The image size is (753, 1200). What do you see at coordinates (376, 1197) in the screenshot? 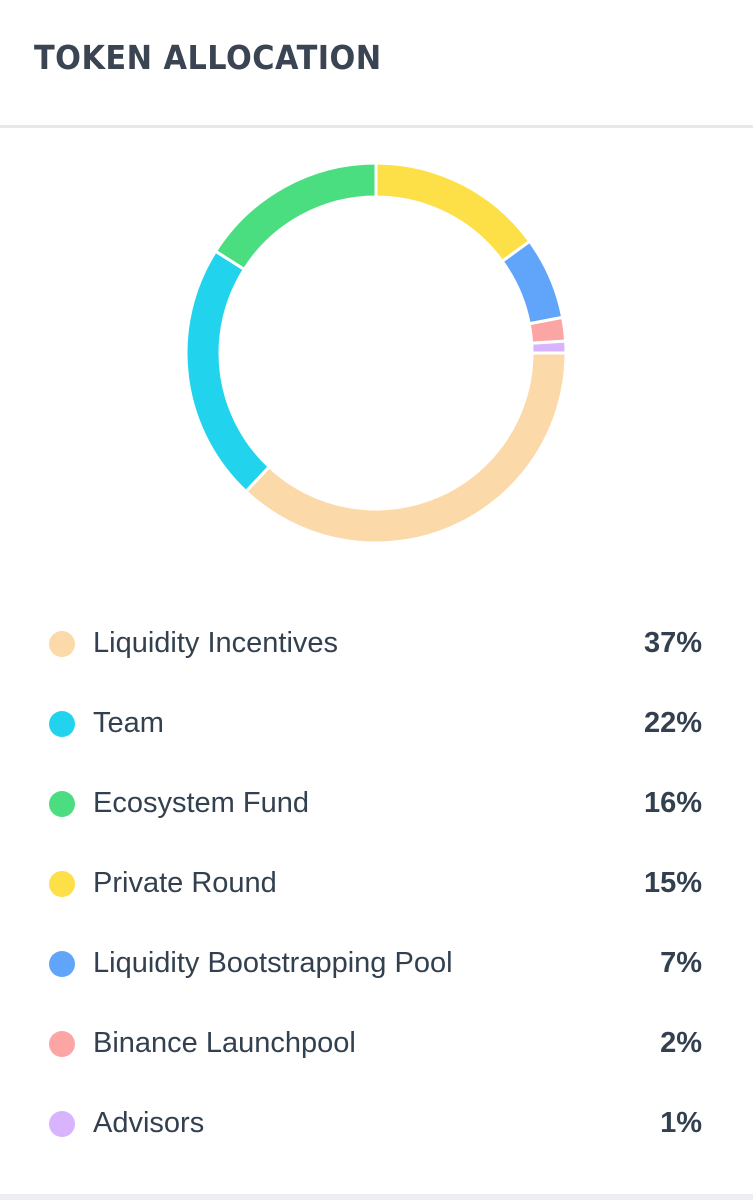
I see `divider` at bounding box center [376, 1197].